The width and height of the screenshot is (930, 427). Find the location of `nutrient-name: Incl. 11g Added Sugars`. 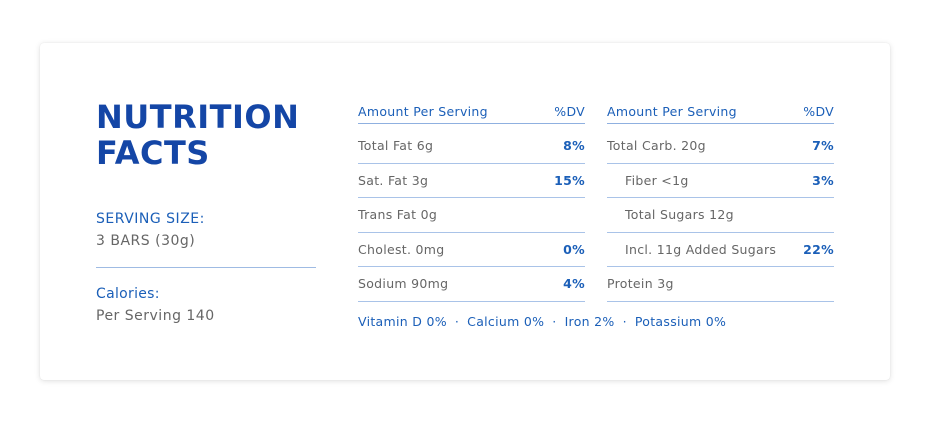

nutrient-name: Incl. 11g Added Sugars is located at coordinates (701, 249).